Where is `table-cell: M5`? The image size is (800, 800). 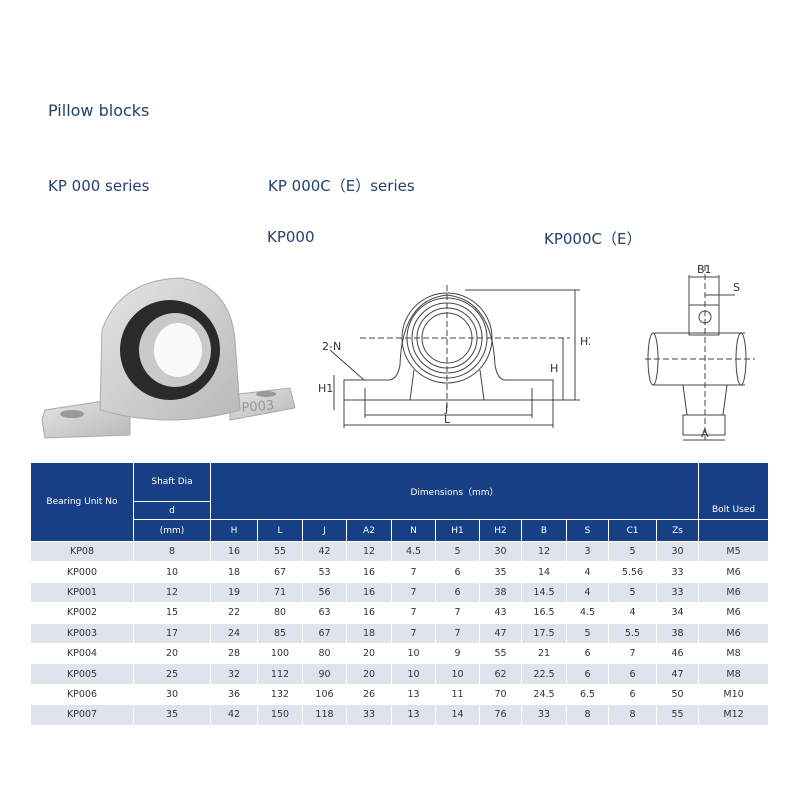 table-cell: M5 is located at coordinates (734, 551).